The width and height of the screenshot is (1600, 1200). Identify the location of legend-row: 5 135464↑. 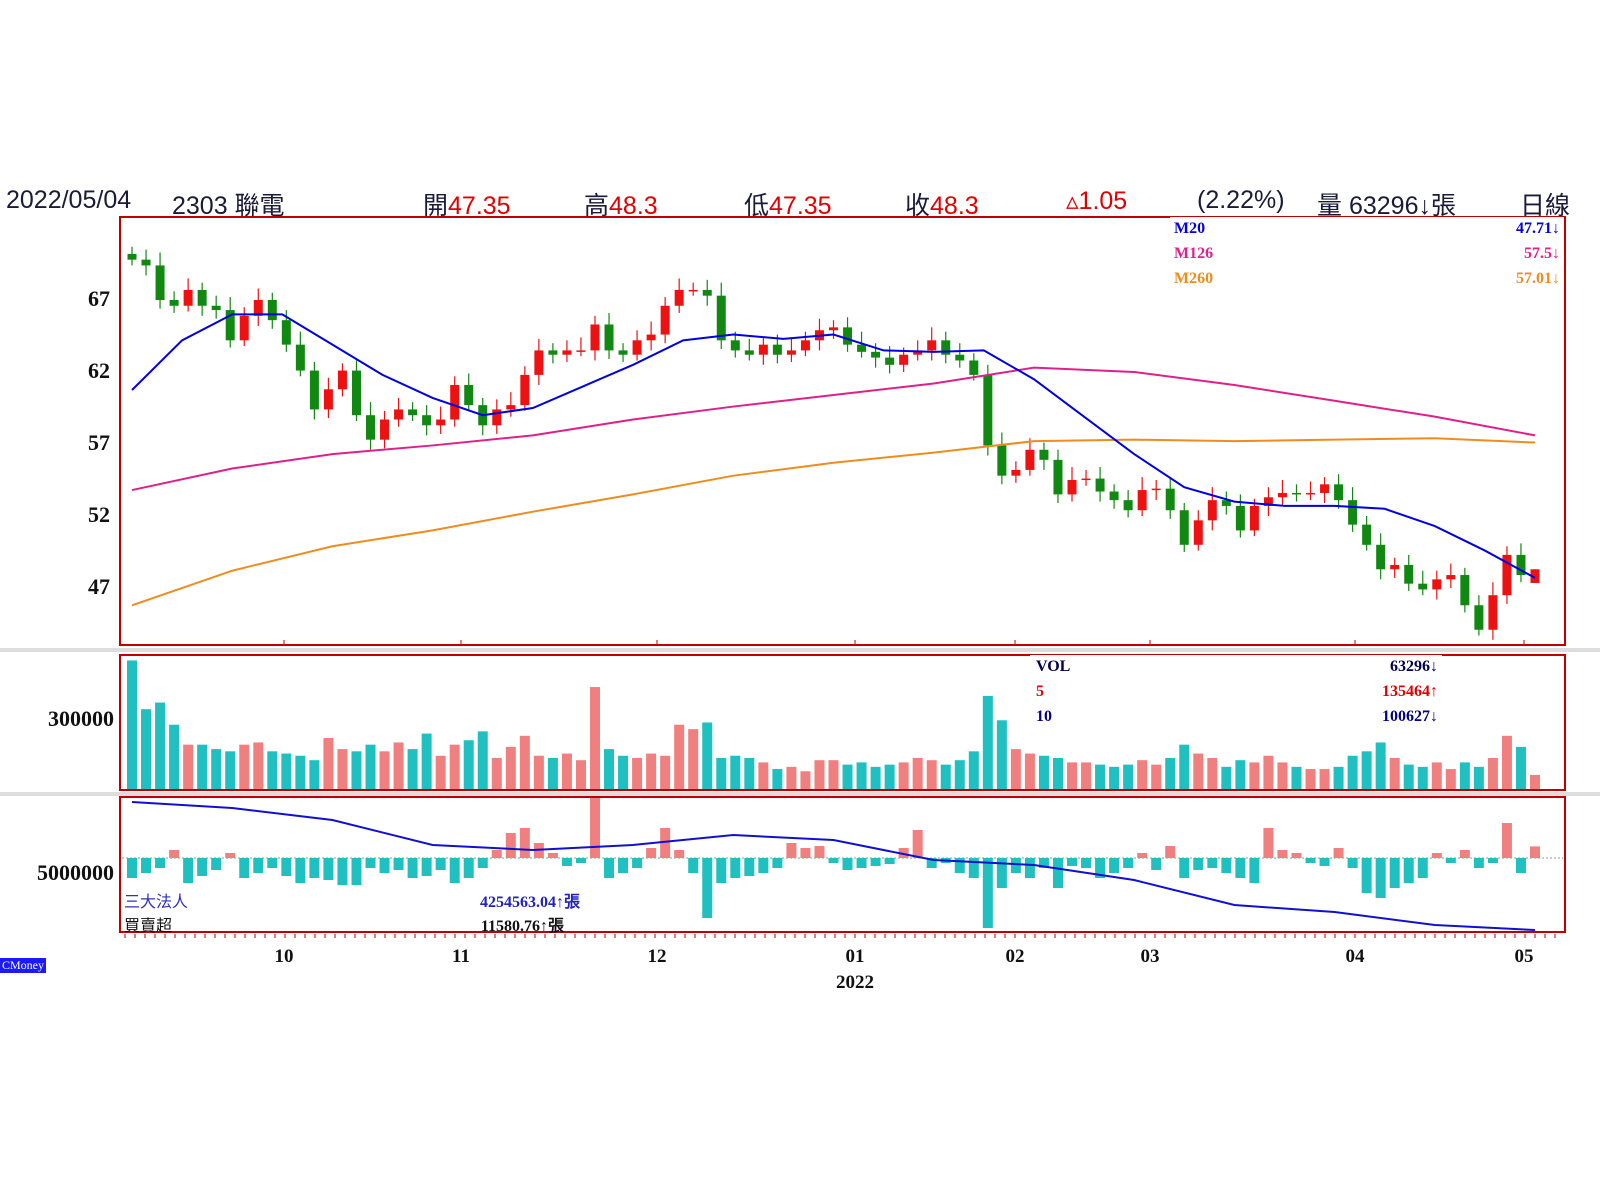
(1236, 692).